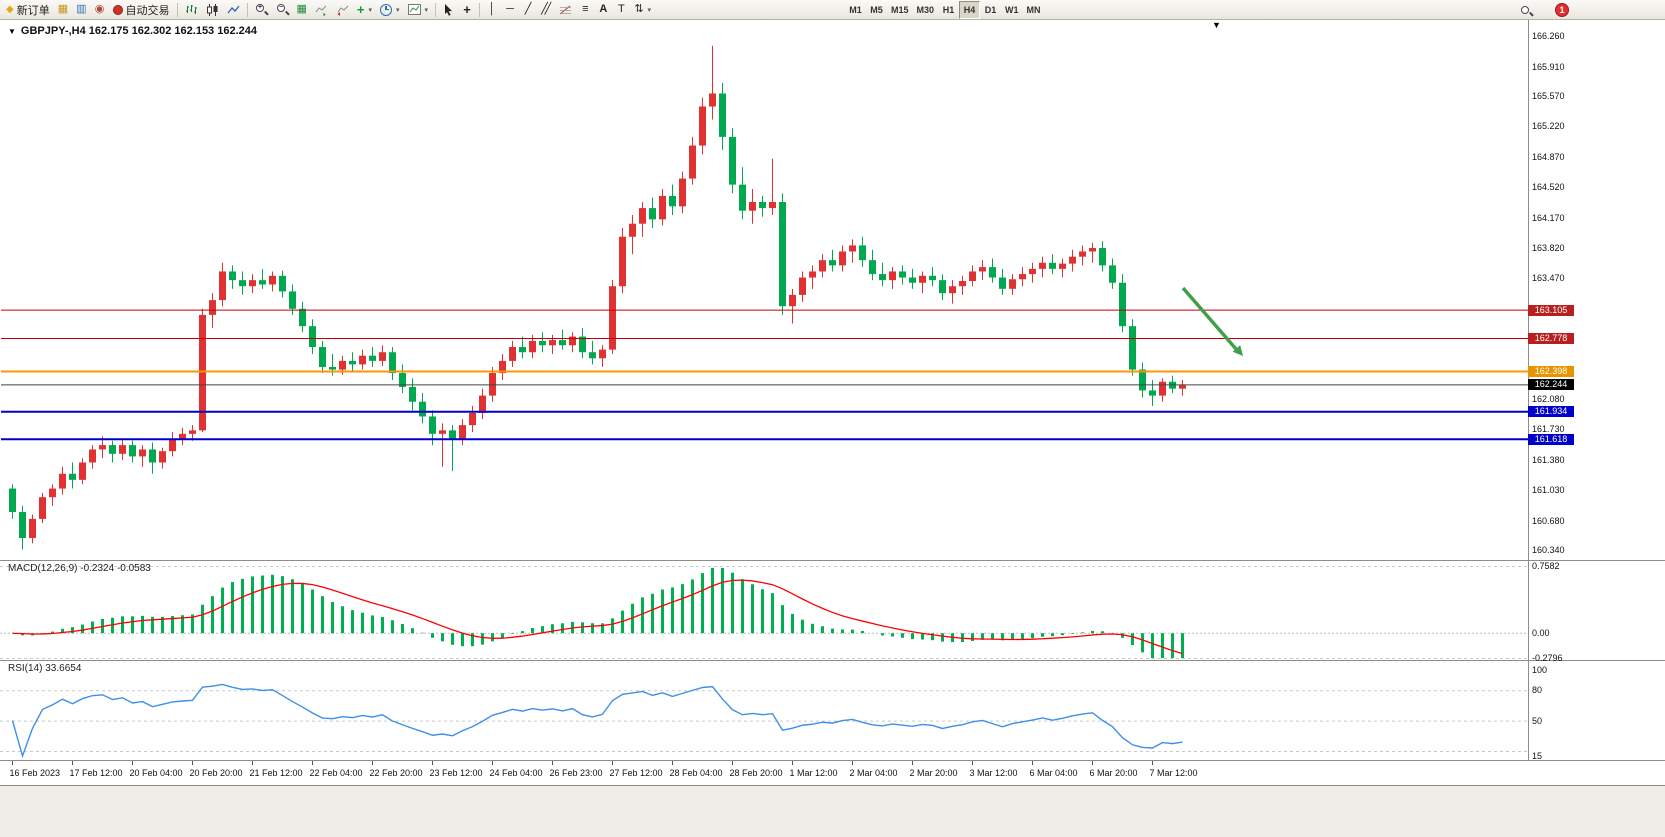 This screenshot has width=1665, height=837. Describe the element at coordinates (900, 10) in the screenshot. I see `timeframe-m15: M15` at that location.